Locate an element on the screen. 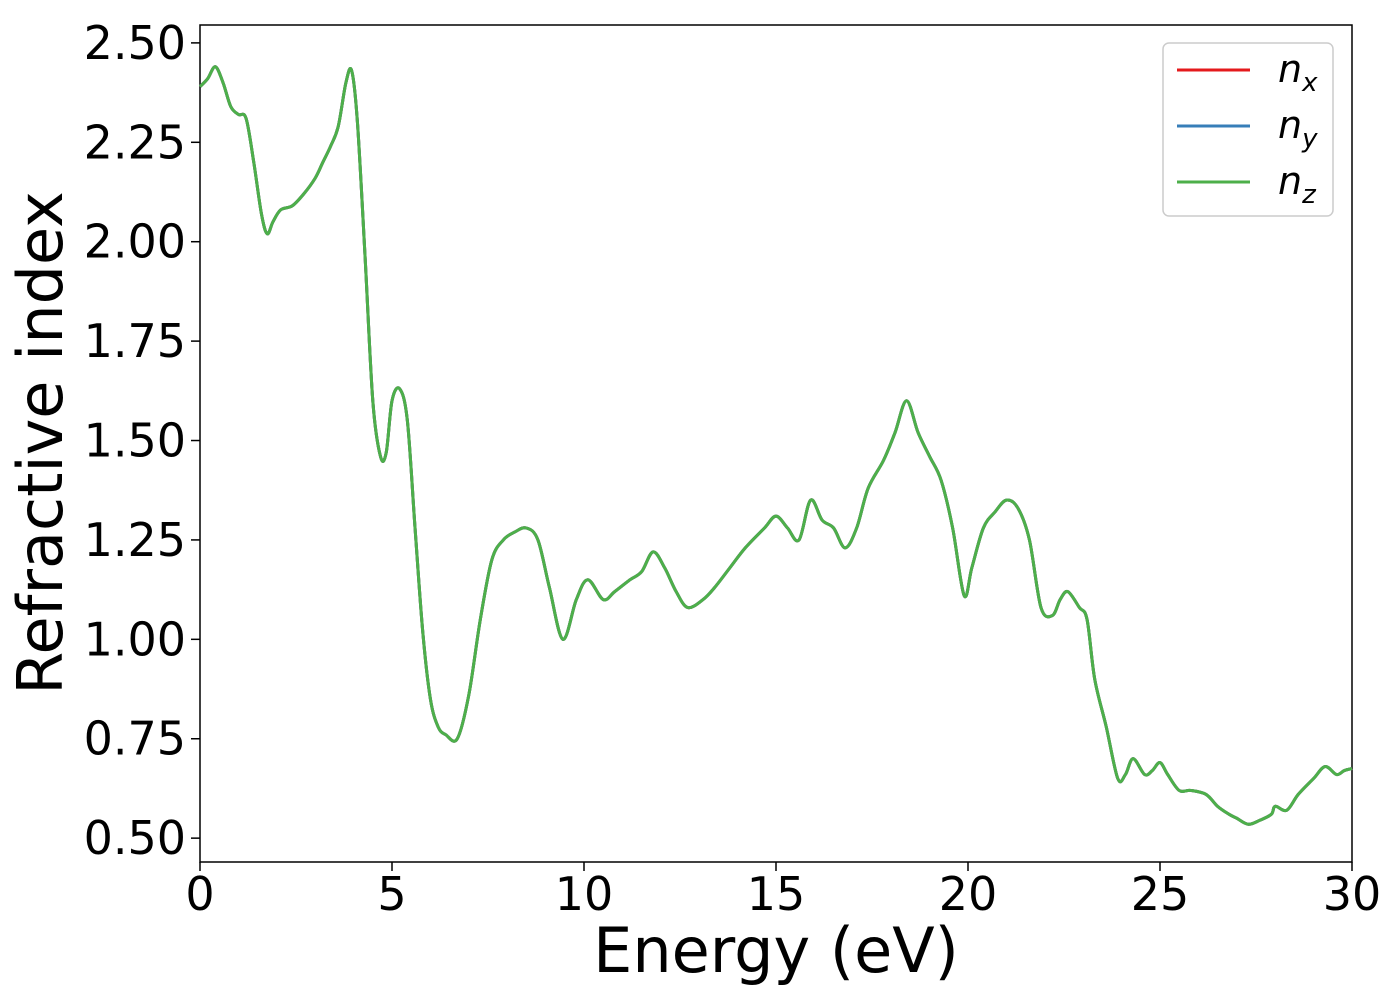 The width and height of the screenshot is (1400, 1000). y-tick-label: 2.25 is located at coordinates (135, 142).